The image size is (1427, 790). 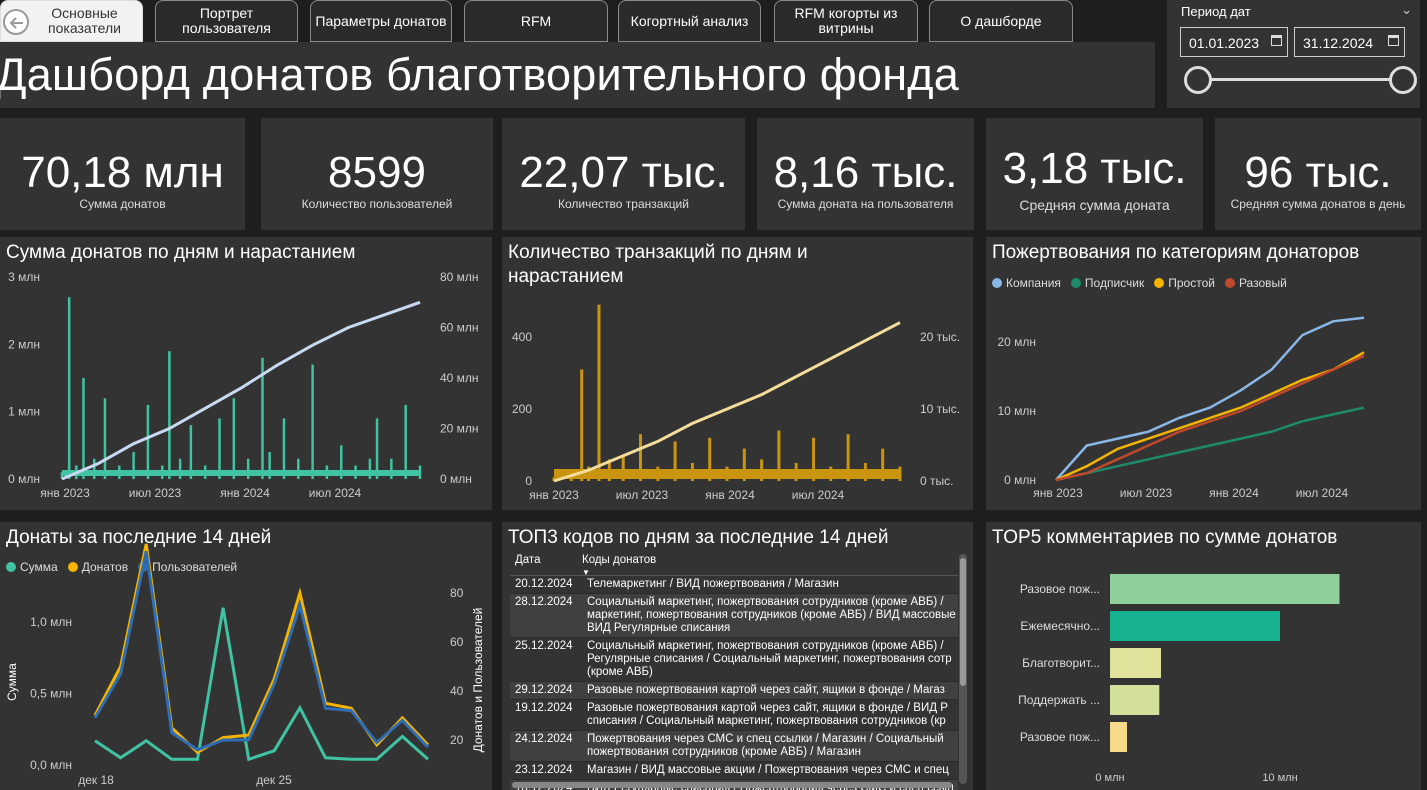 What do you see at coordinates (1403, 80) in the screenshot?
I see `date-slider-handle-end` at bounding box center [1403, 80].